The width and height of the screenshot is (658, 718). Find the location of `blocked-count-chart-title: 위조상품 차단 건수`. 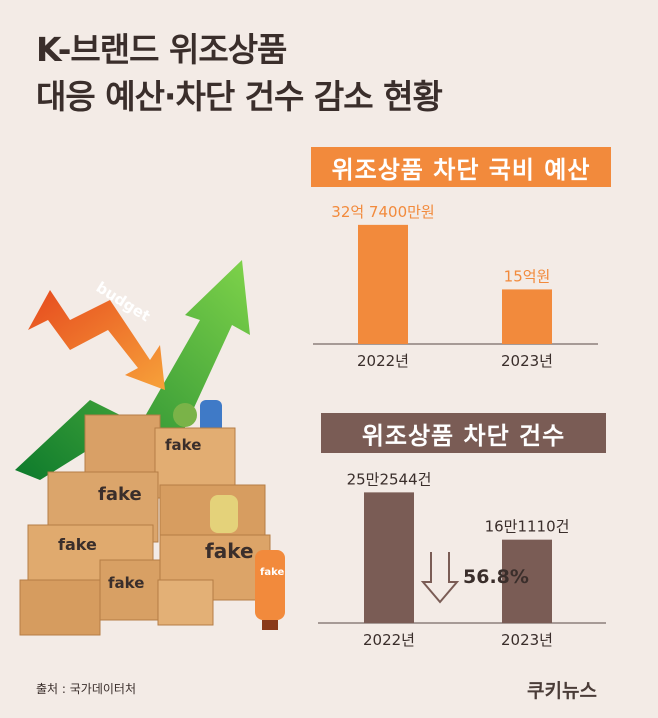

blocked-count-chart-title: 위조상품 차단 건수 is located at coordinates (463, 433).